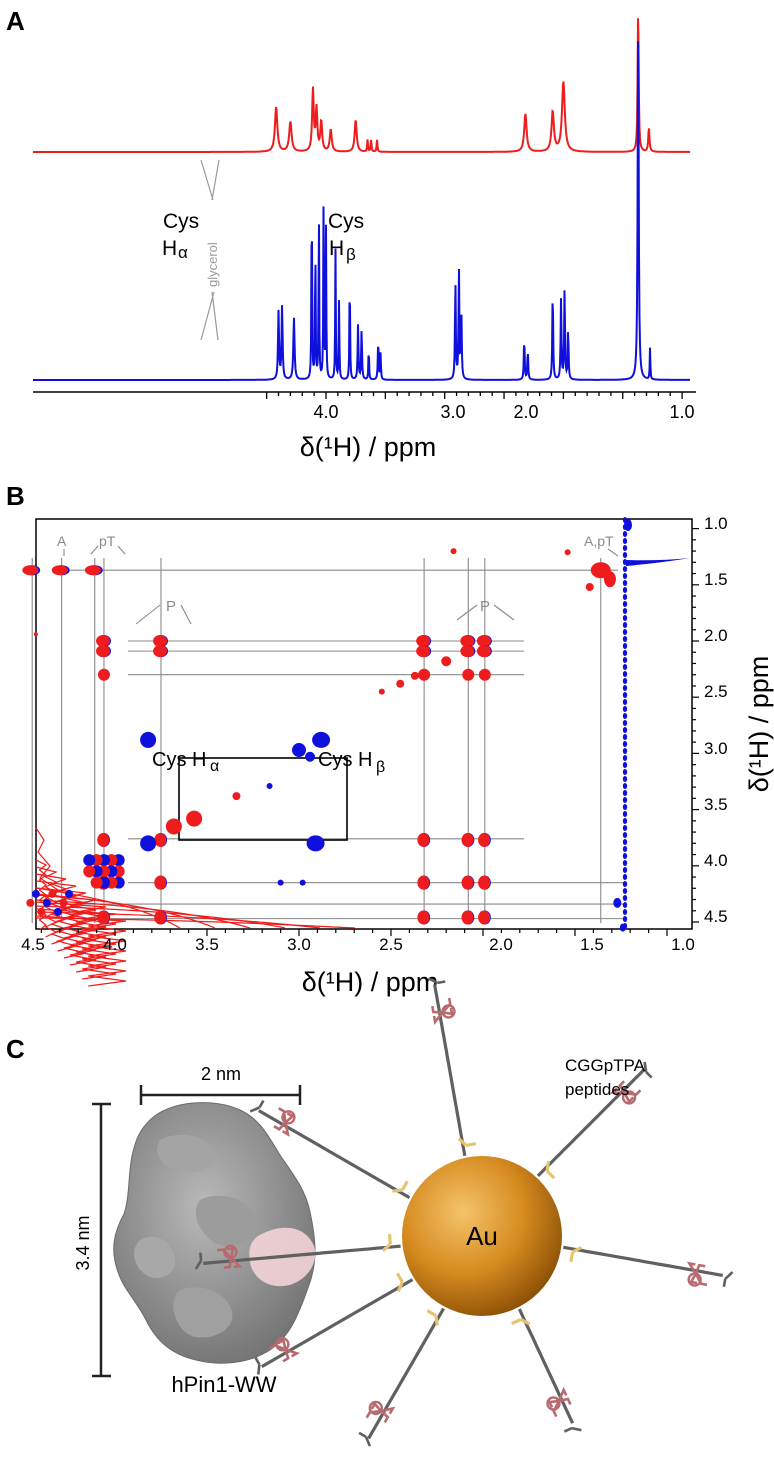 The height and width of the screenshot is (1464, 774). Describe the element at coordinates (716, 748) in the screenshot. I see `b-ytick-3-0: 3.0` at that location.